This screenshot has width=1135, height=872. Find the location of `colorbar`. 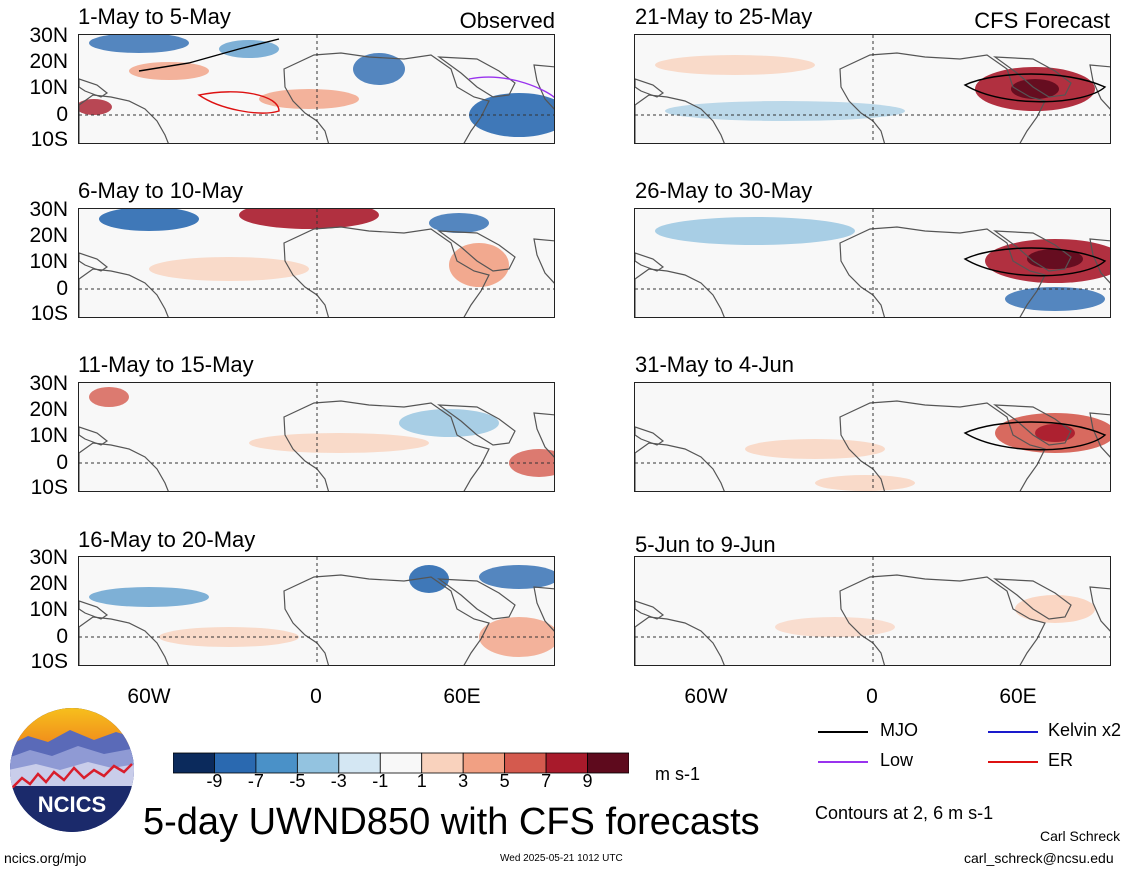

colorbar is located at coordinates (401, 765).